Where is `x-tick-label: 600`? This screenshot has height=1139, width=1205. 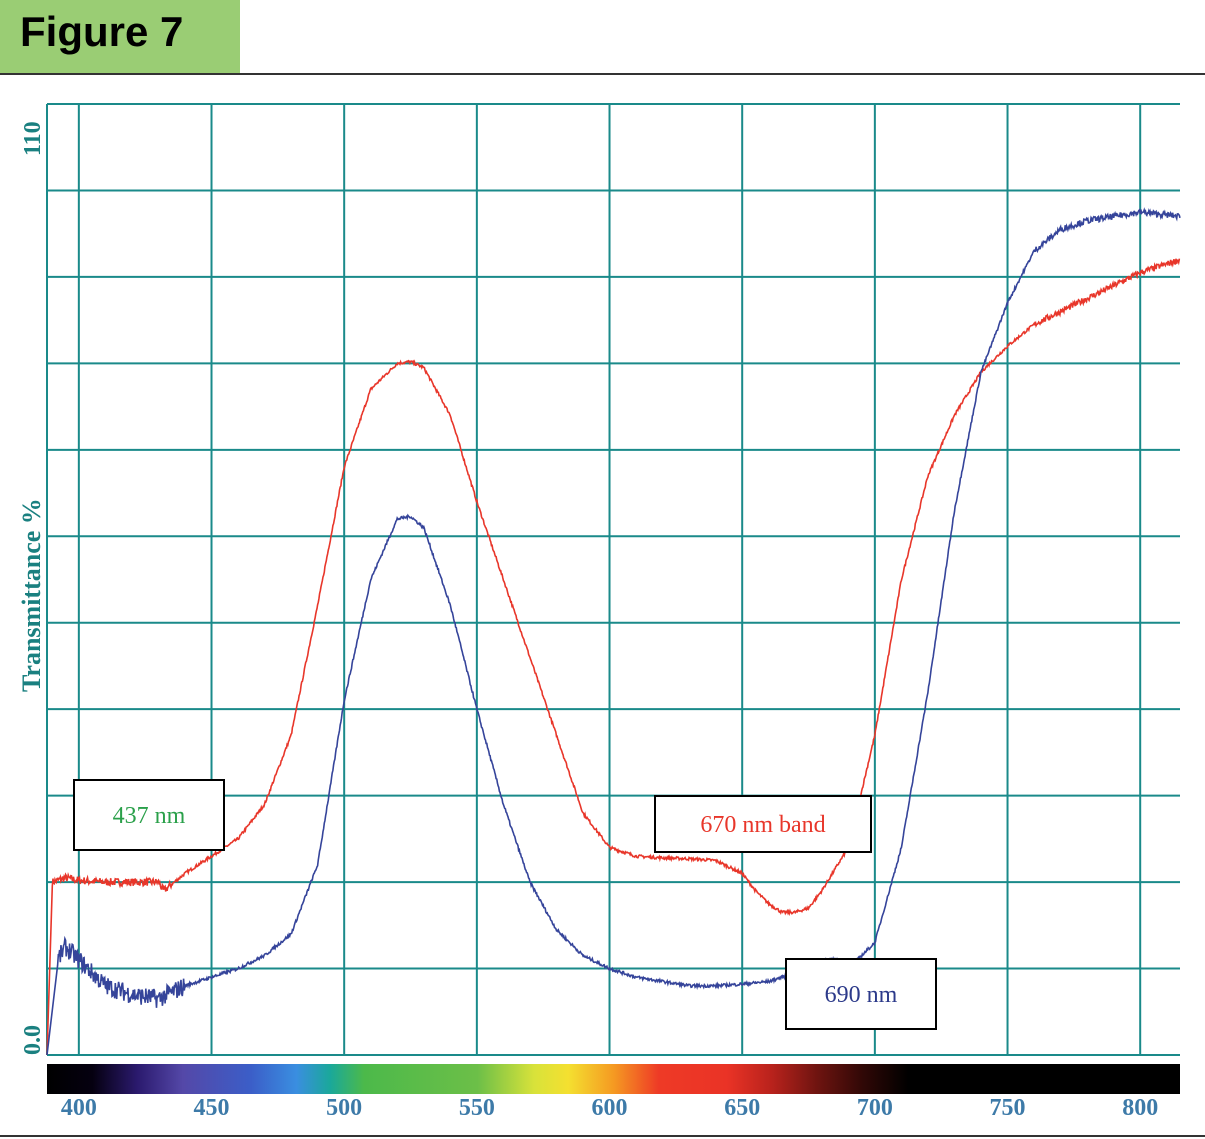 x-tick-label: 600 is located at coordinates (610, 1108).